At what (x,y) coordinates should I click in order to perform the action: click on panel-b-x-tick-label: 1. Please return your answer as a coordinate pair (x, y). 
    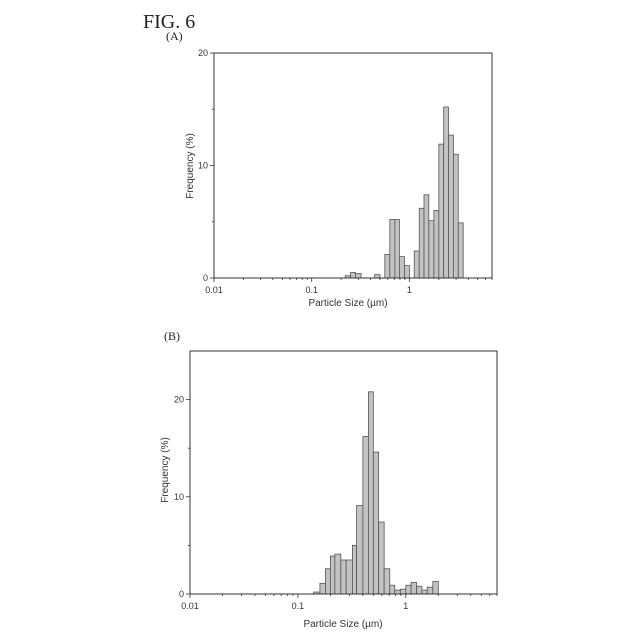
    Looking at the image, I should click on (405, 606).